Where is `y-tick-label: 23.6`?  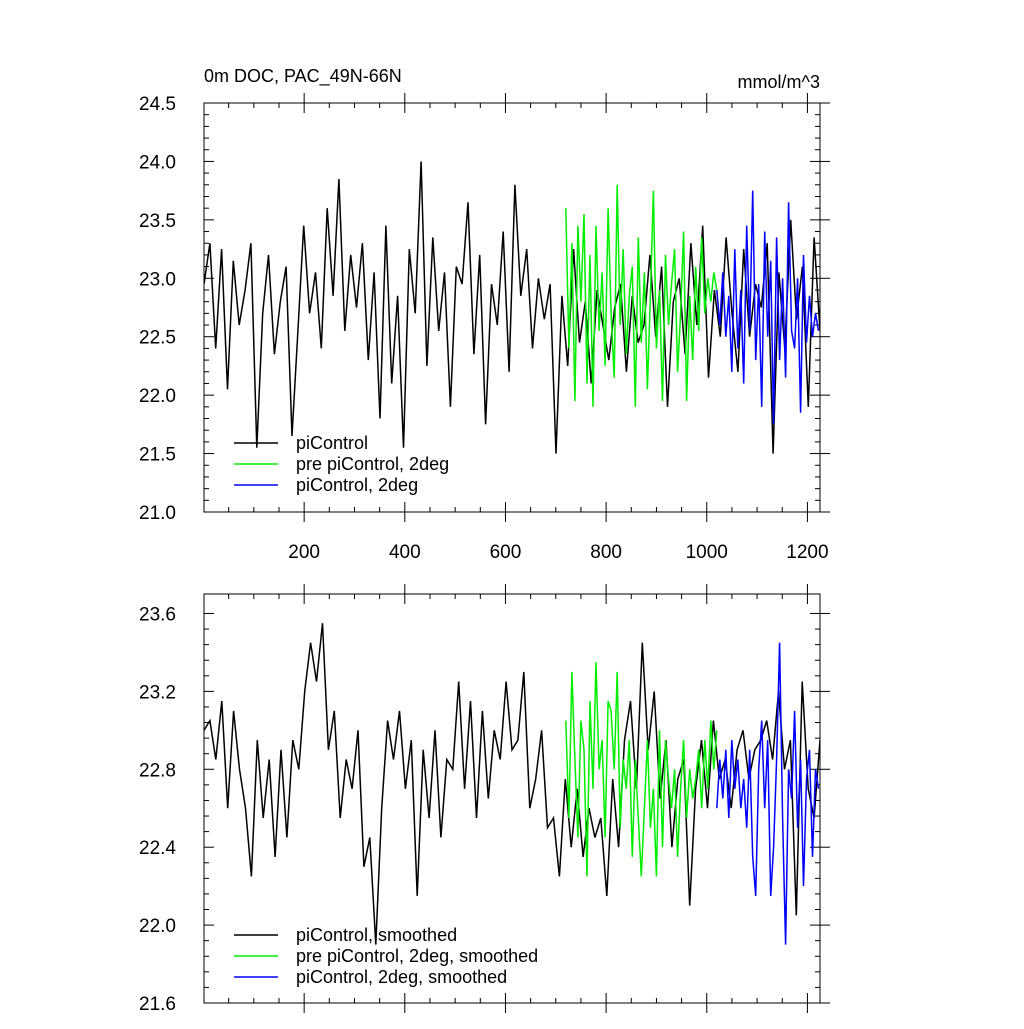
y-tick-label: 23.6 is located at coordinates (157, 614).